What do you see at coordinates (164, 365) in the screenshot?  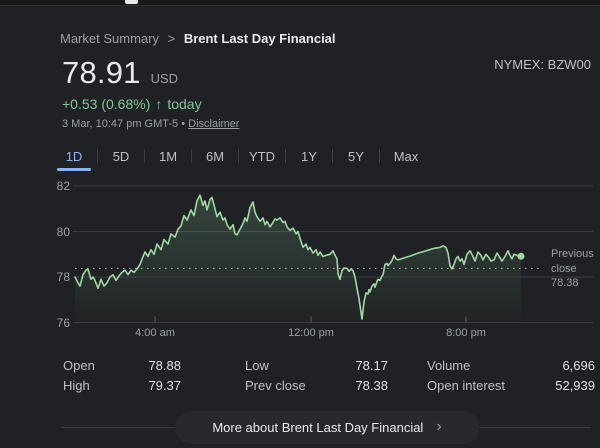 I see `stat-value: 78.88` at bounding box center [164, 365].